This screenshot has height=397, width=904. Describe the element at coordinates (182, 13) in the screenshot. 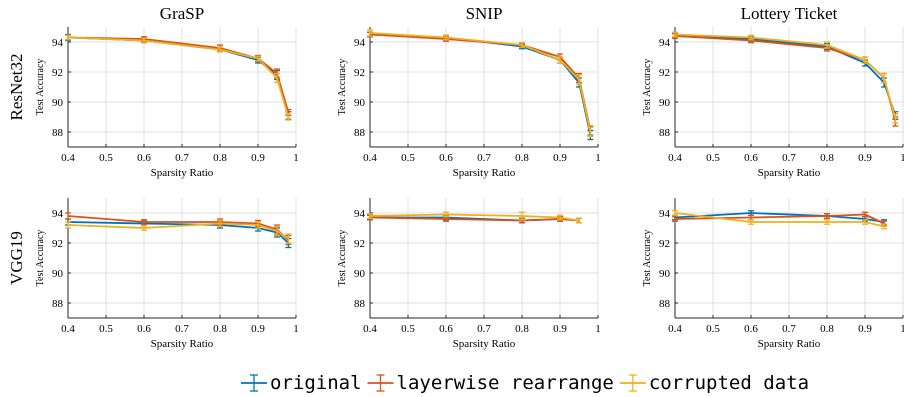

I see `column-title: GraSP` at that location.